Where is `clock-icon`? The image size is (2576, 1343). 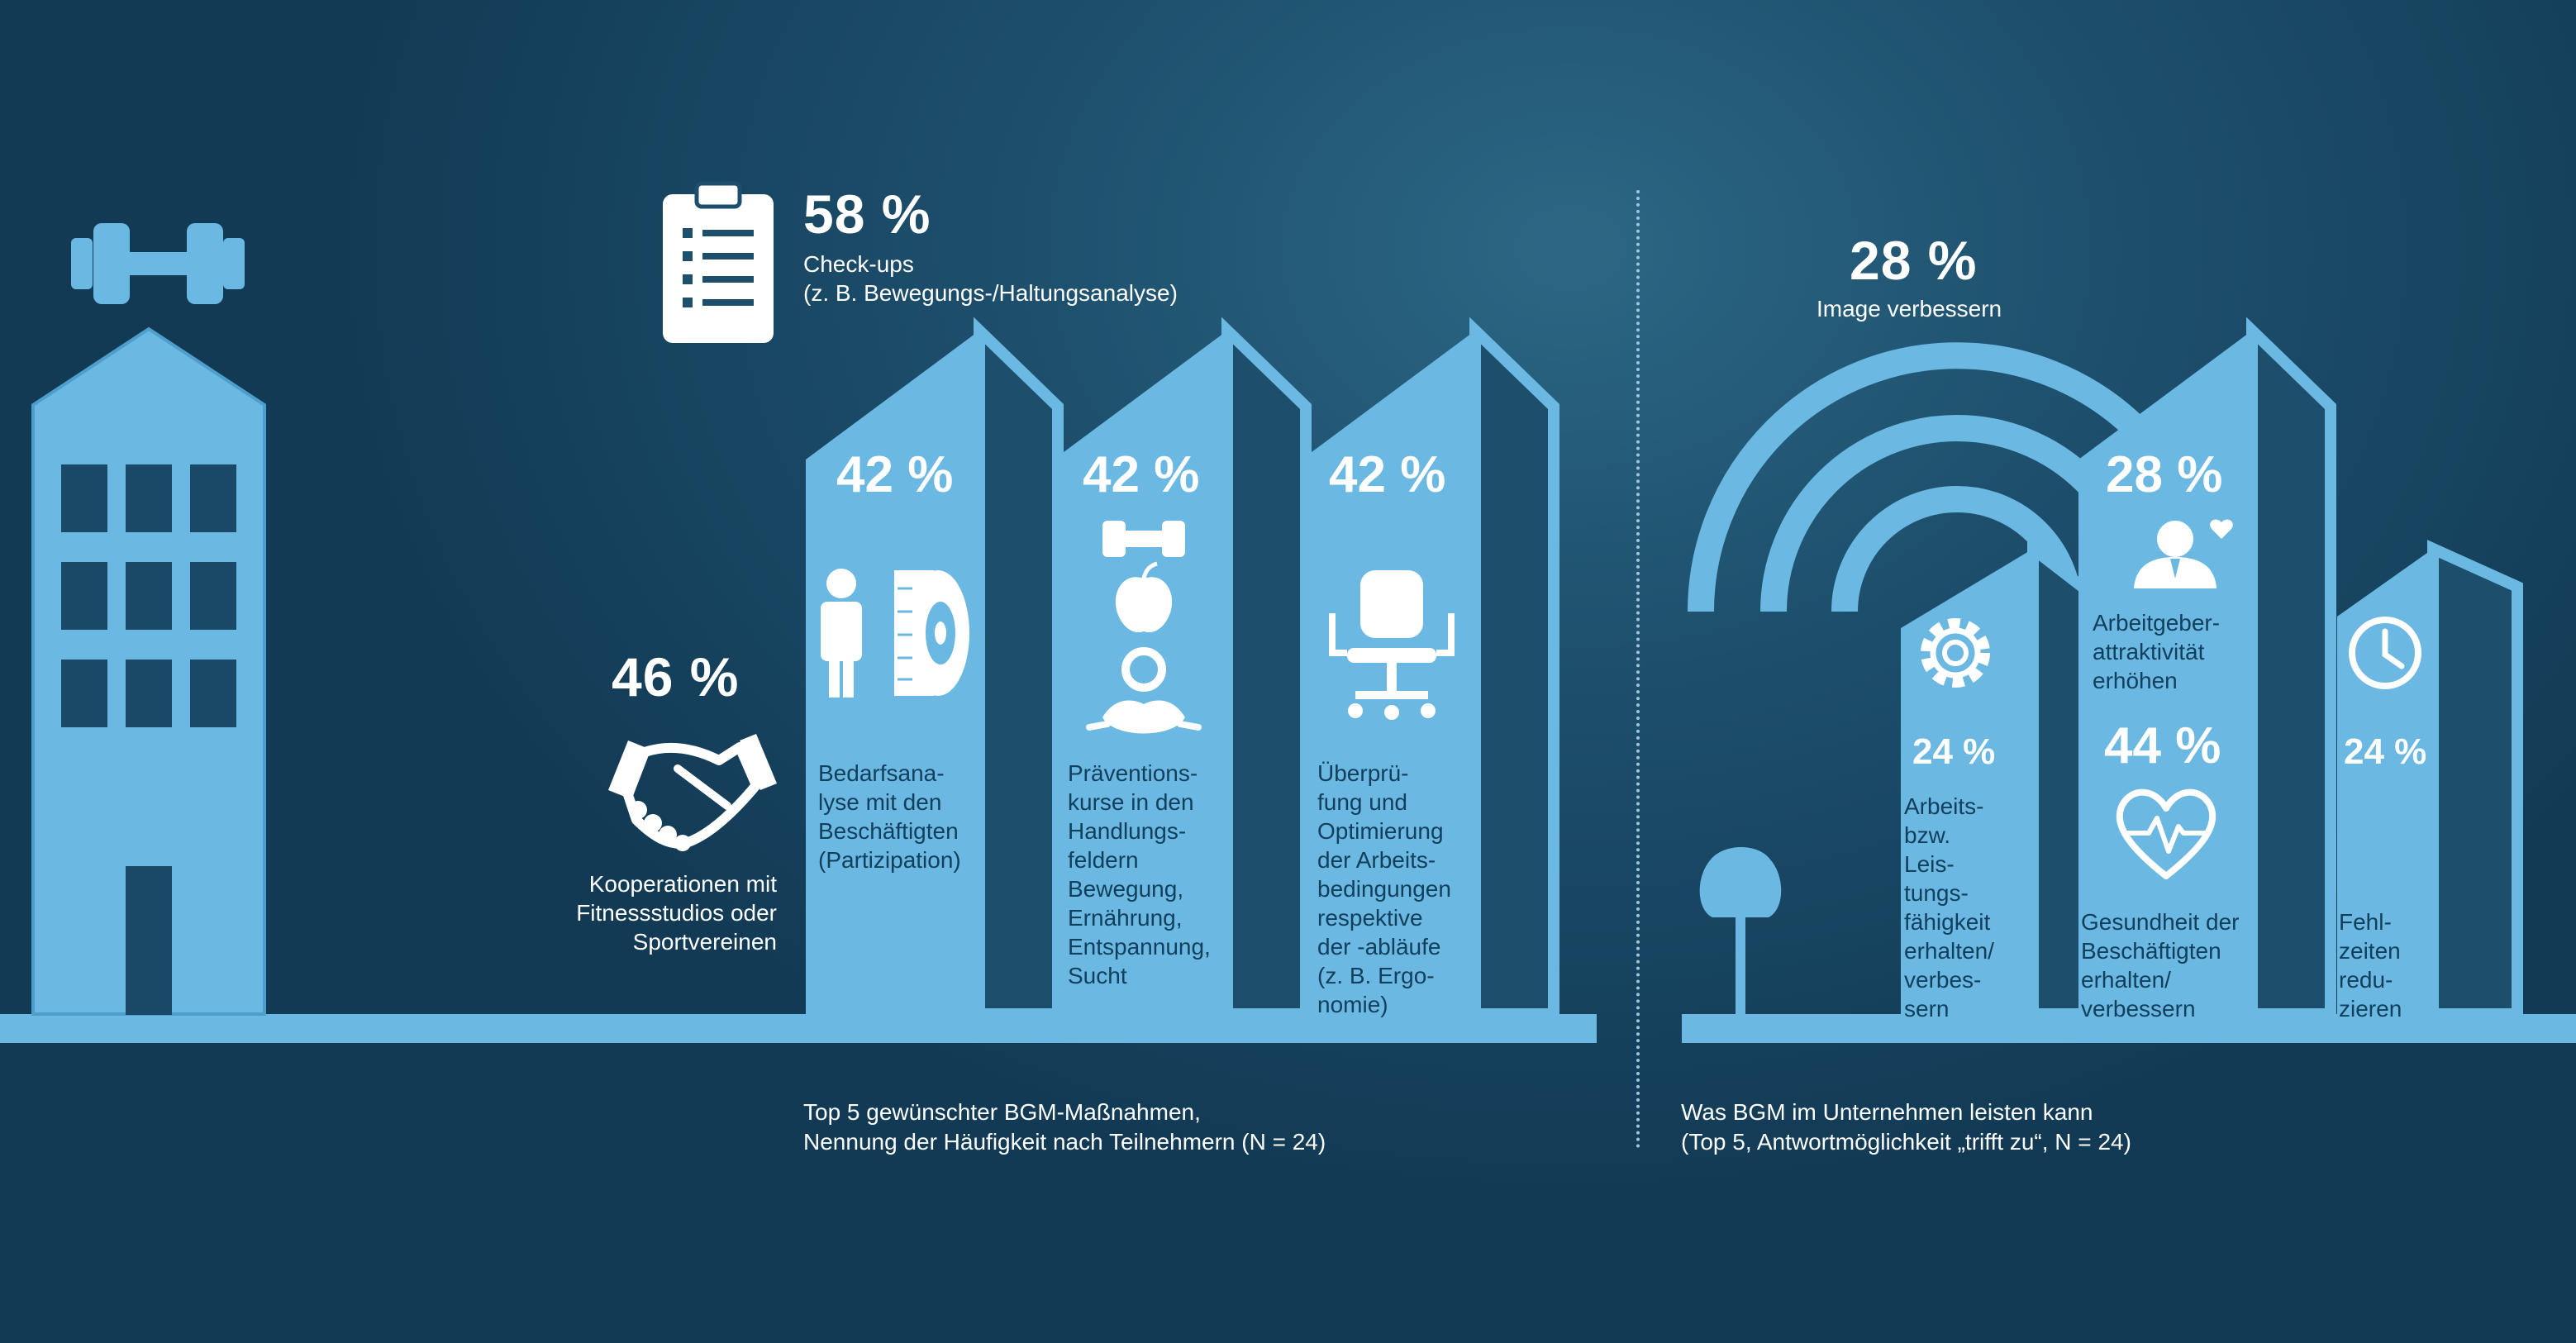 clock-icon is located at coordinates (2385, 653).